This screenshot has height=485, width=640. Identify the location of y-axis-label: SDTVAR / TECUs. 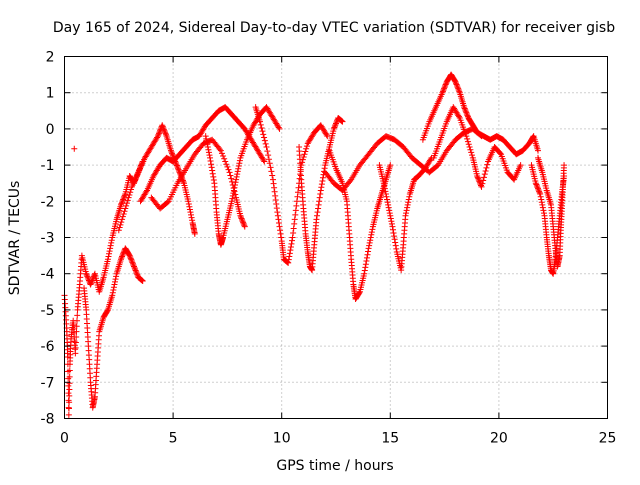
(15, 238).